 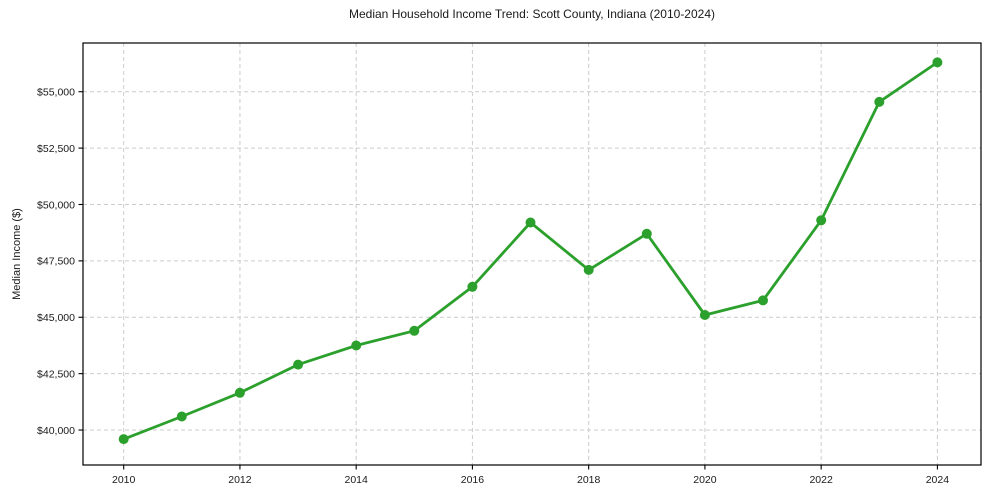 I want to click on data-point-2016, so click(x=472, y=286).